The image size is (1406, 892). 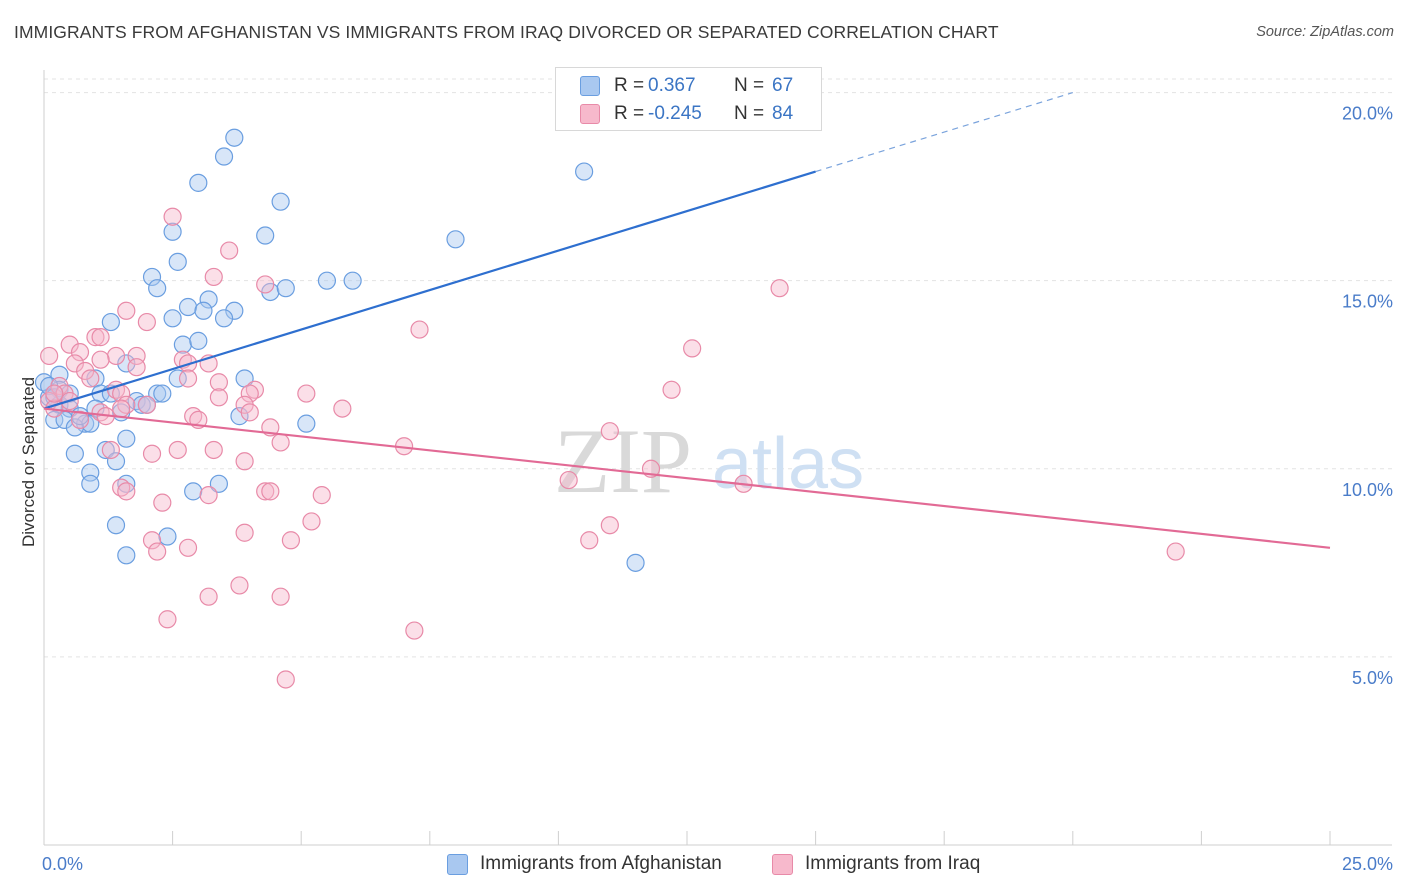 What do you see at coordinates (590, 86) in the screenshot?
I see `stats-swatch-afghanistan` at bounding box center [590, 86].